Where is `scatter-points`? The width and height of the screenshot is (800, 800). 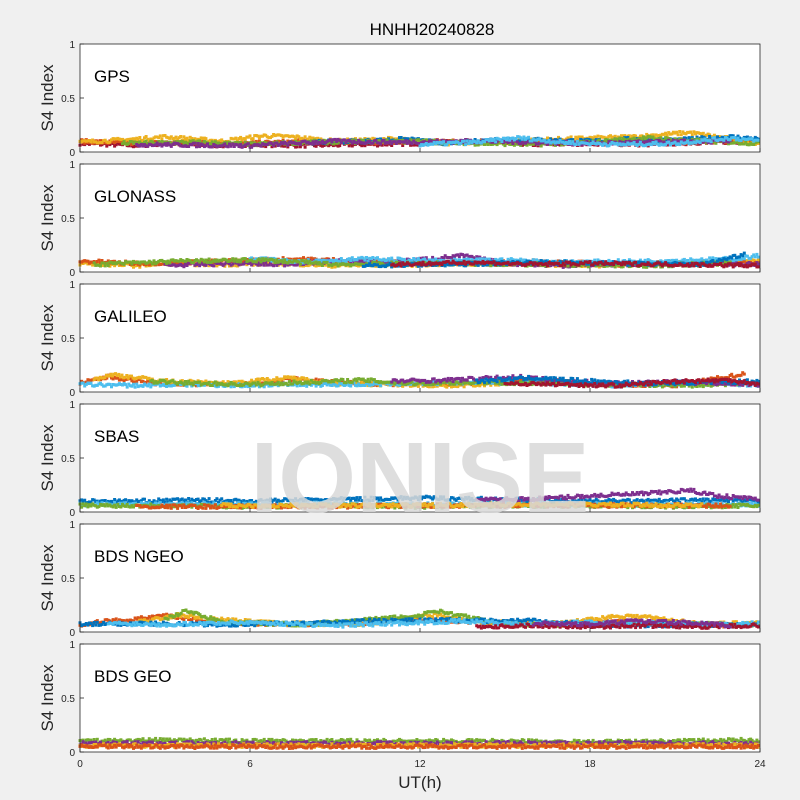
scatter-points is located at coordinates (419, 260).